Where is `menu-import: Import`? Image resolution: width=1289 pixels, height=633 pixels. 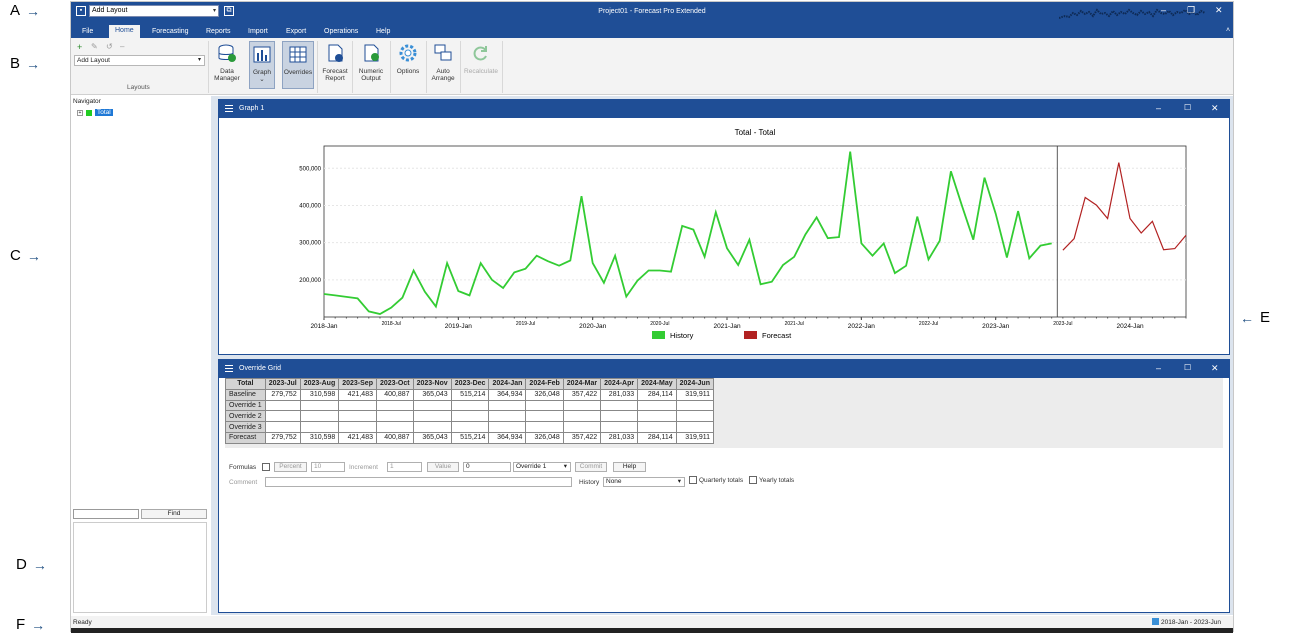
menu-import: Import is located at coordinates (258, 31).